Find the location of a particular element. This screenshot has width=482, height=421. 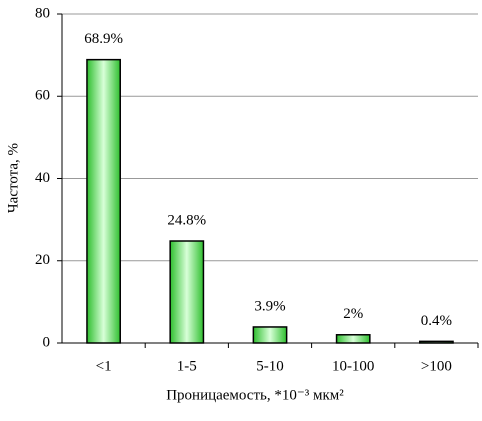

x-tick-label: 5-10 is located at coordinates (270, 366).